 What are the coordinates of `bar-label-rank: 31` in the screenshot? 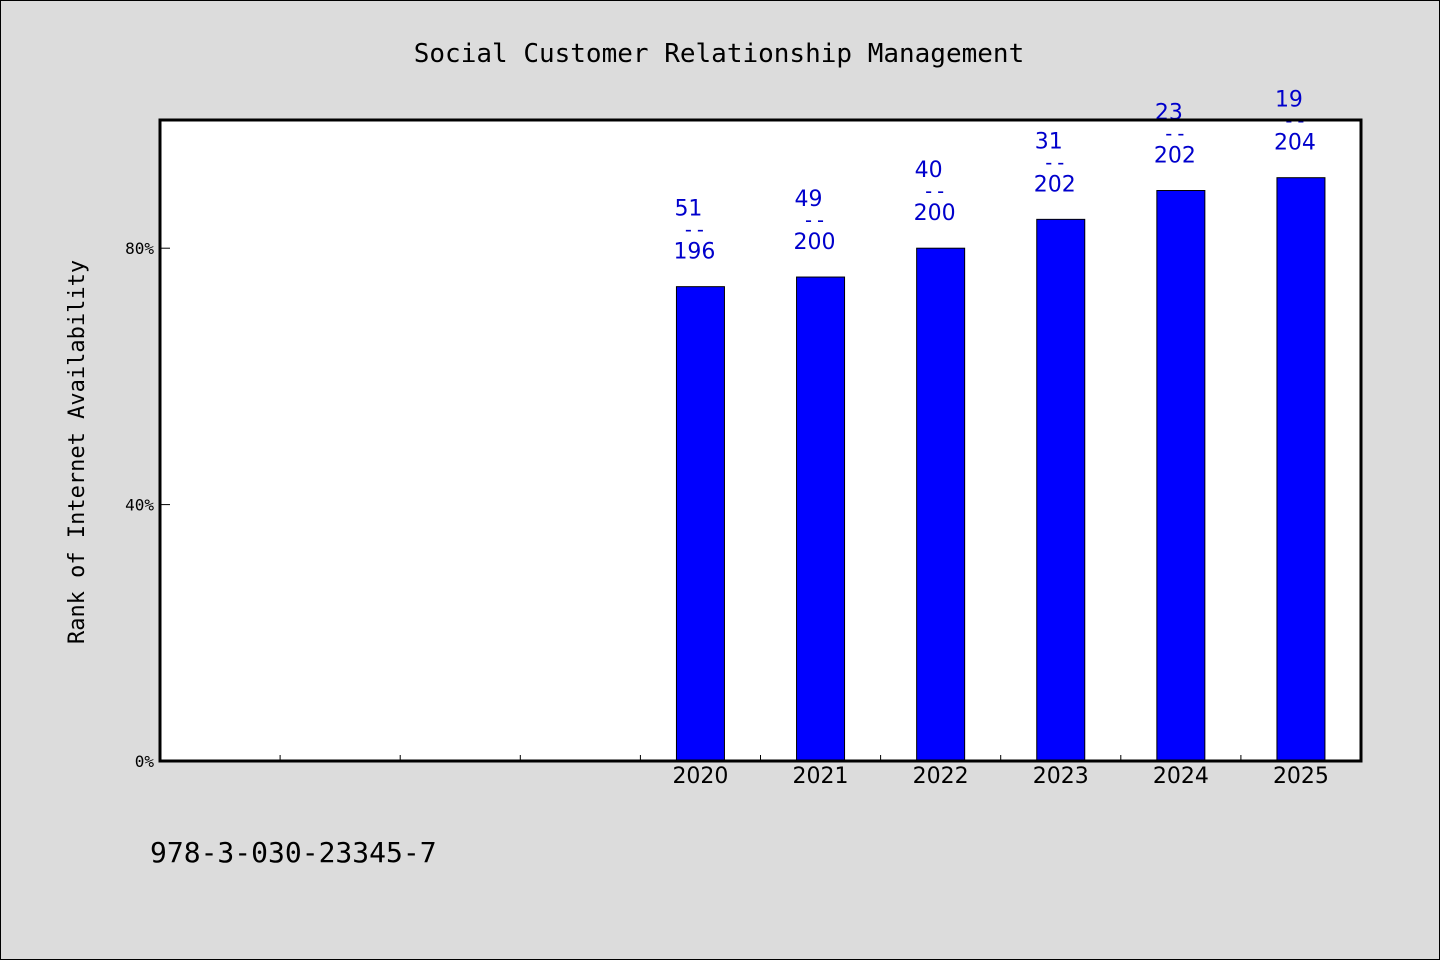 It's located at (1049, 141).